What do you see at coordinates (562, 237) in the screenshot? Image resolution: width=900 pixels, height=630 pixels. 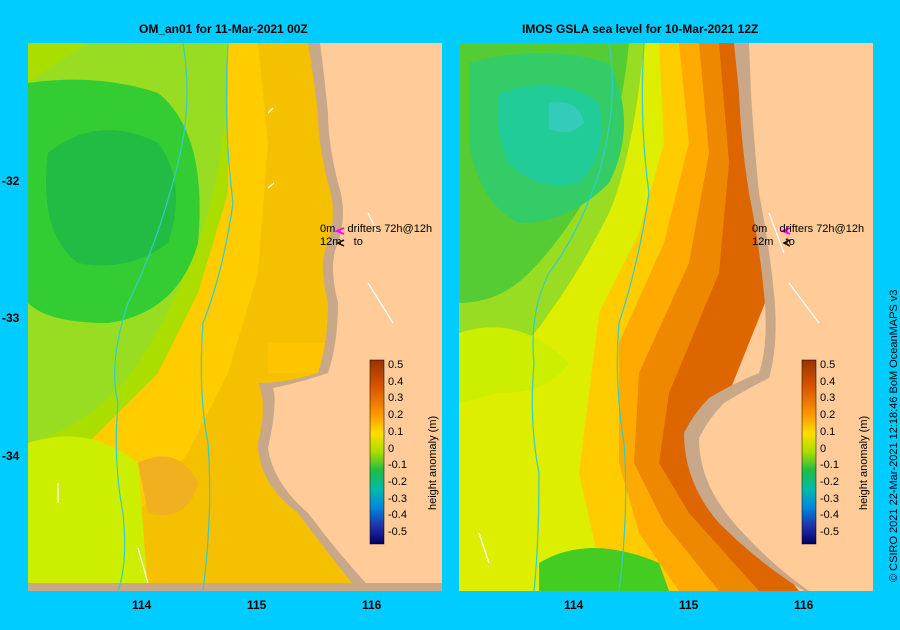 I see `drifter-arrow-icon` at bounding box center [562, 237].